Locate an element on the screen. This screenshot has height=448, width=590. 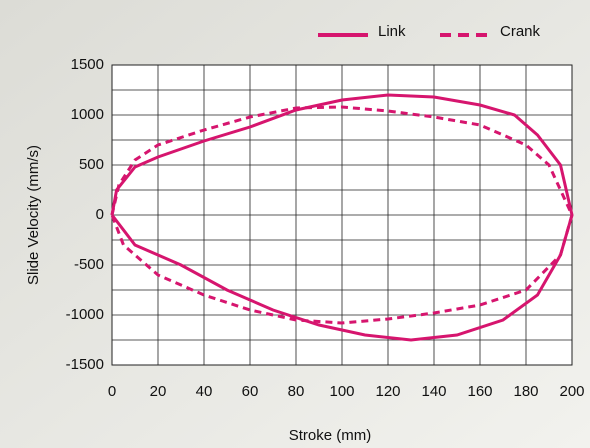
y-axis-label: Slide Velocity (mm/s) is located at coordinates (33, 215).